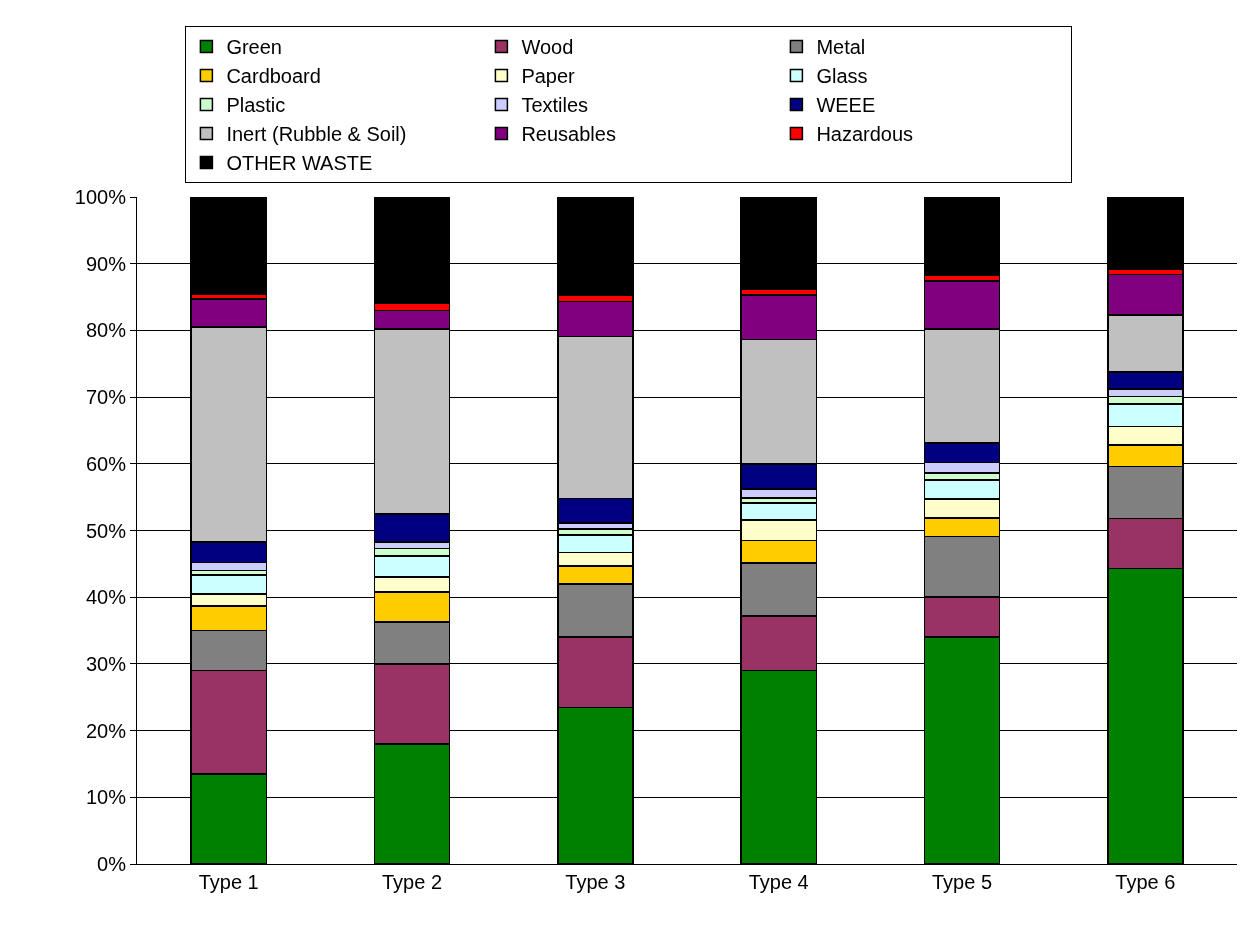 The width and height of the screenshot is (1252, 940). What do you see at coordinates (256, 105) in the screenshot?
I see `legend-label: Plastic` at bounding box center [256, 105].